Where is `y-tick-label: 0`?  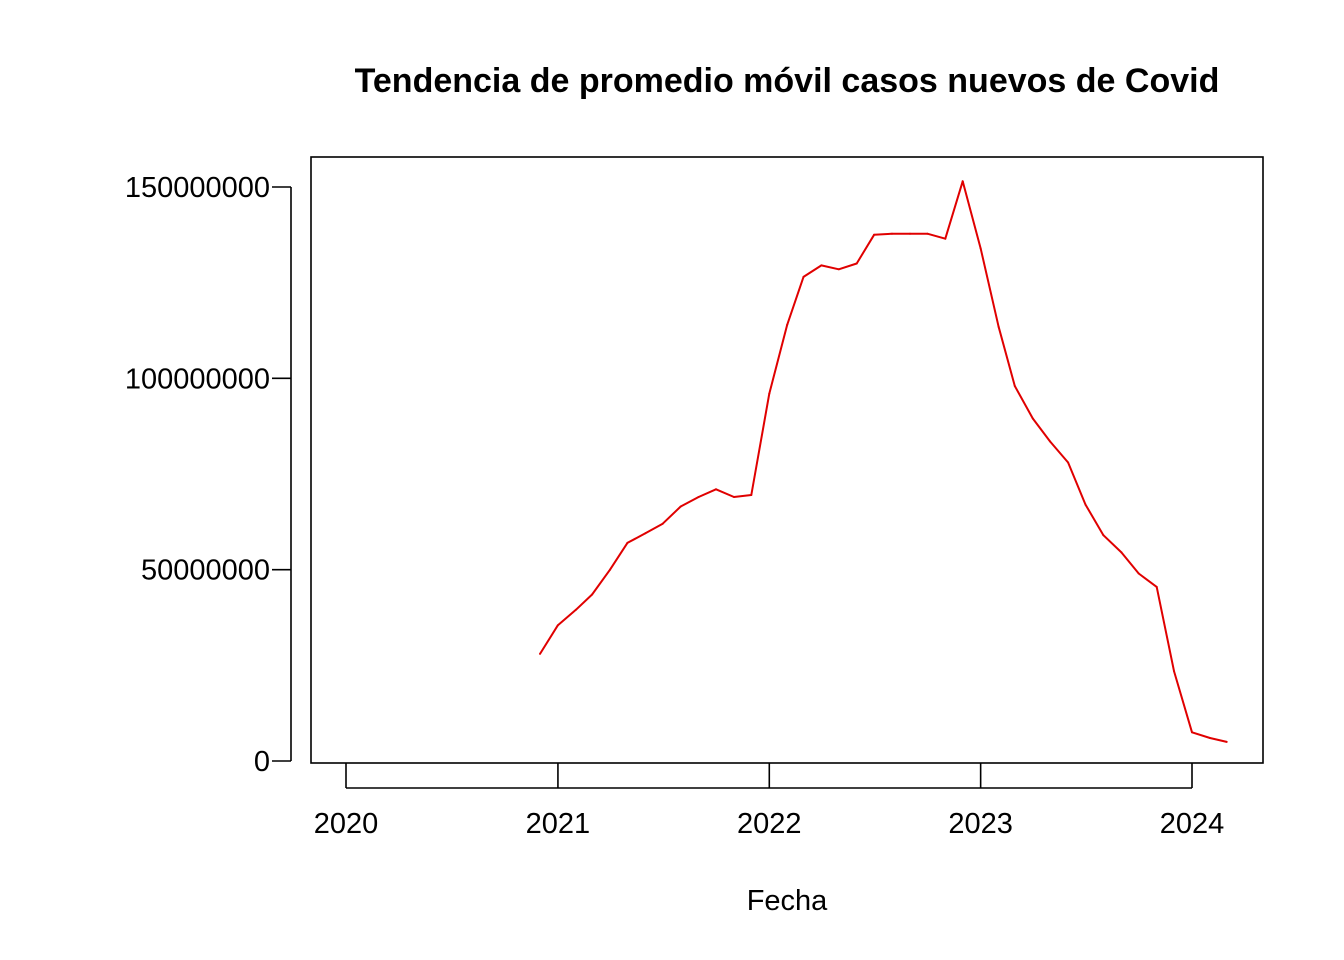 y-tick-label: 0 is located at coordinates (262, 762).